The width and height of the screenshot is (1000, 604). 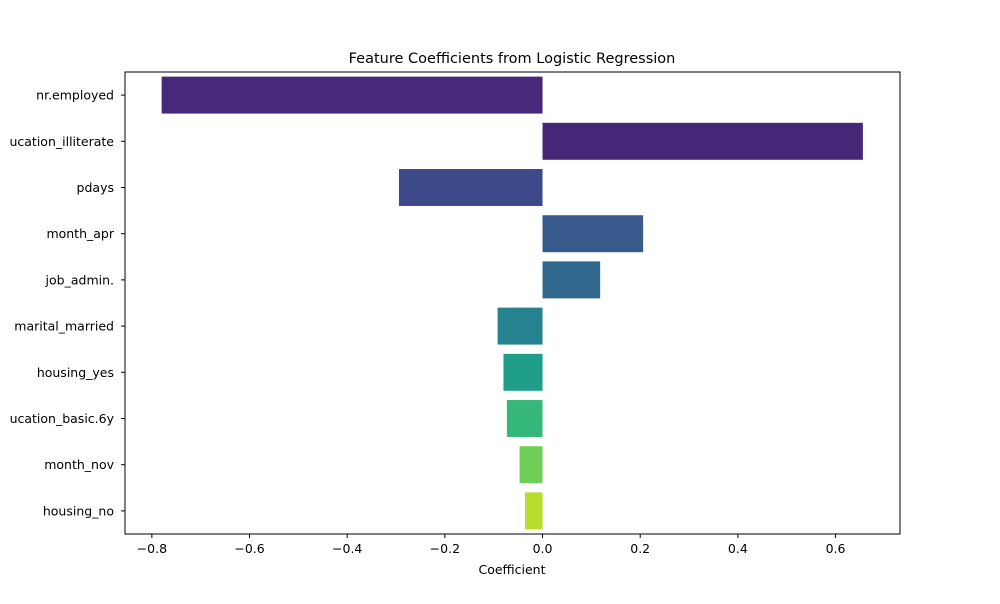 I want to click on y-tick-label: month_apr, so click(x=80, y=233).